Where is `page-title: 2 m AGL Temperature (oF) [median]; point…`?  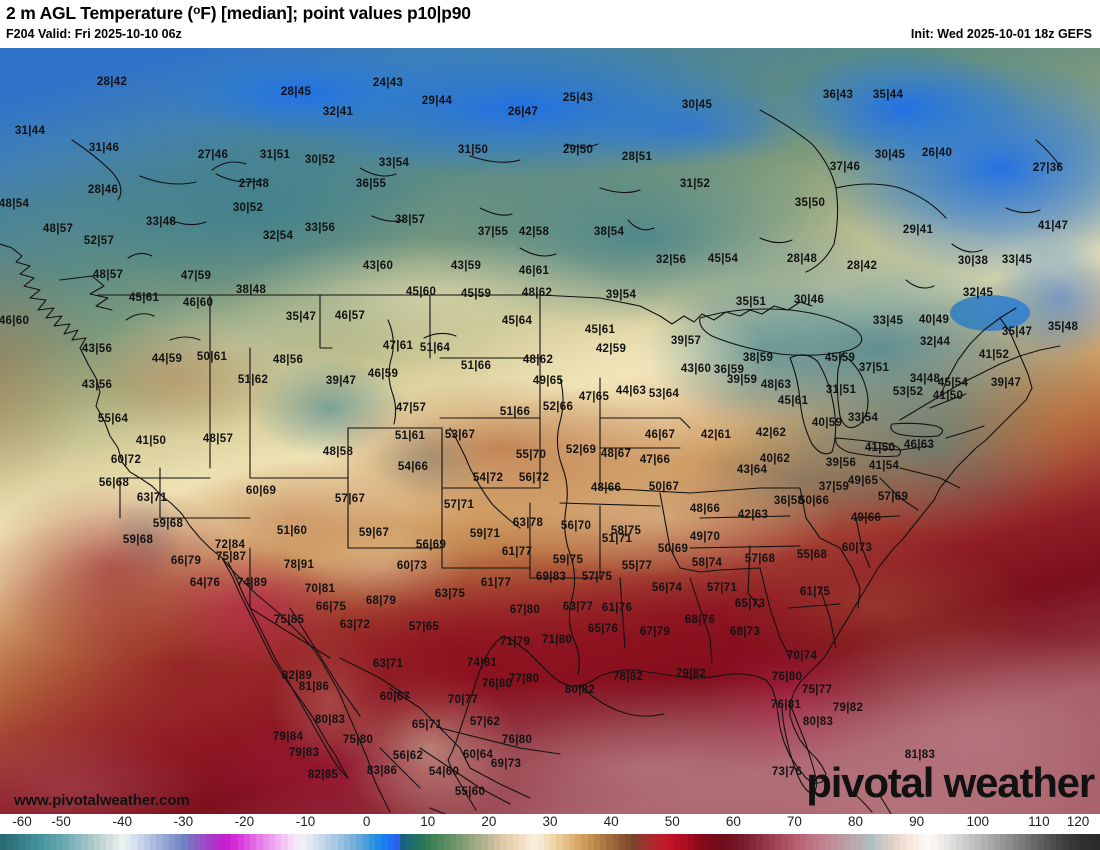
page-title: 2 m AGL Temperature (oF) [median]; point… is located at coordinates (238, 13).